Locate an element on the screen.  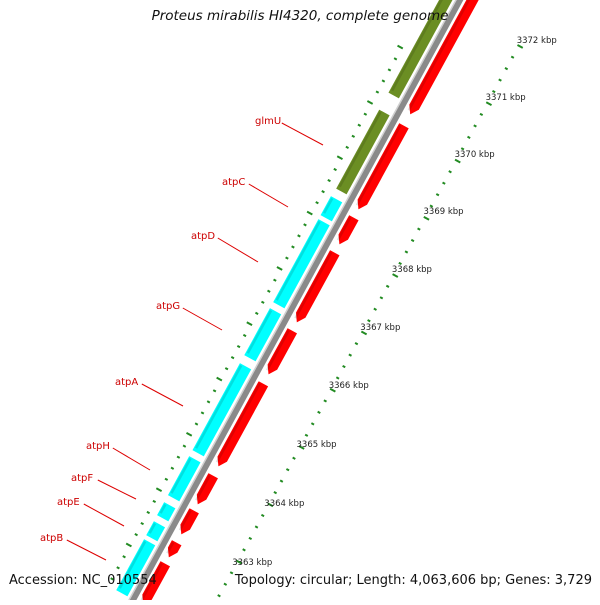
minus-strand-feature-0-shade is located at coordinates (439, 55).